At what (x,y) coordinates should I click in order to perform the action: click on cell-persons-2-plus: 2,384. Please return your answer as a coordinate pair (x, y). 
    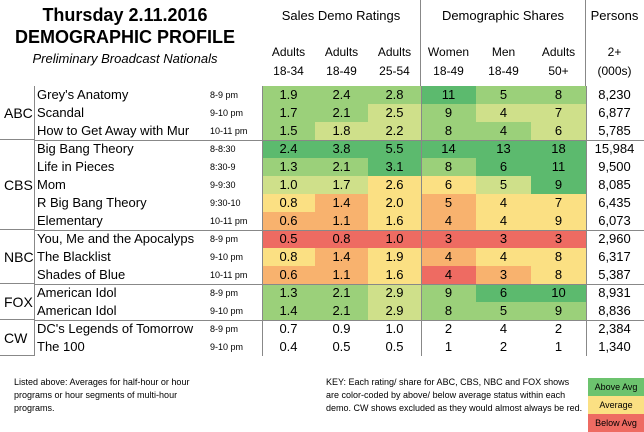
    Looking at the image, I should click on (614, 328).